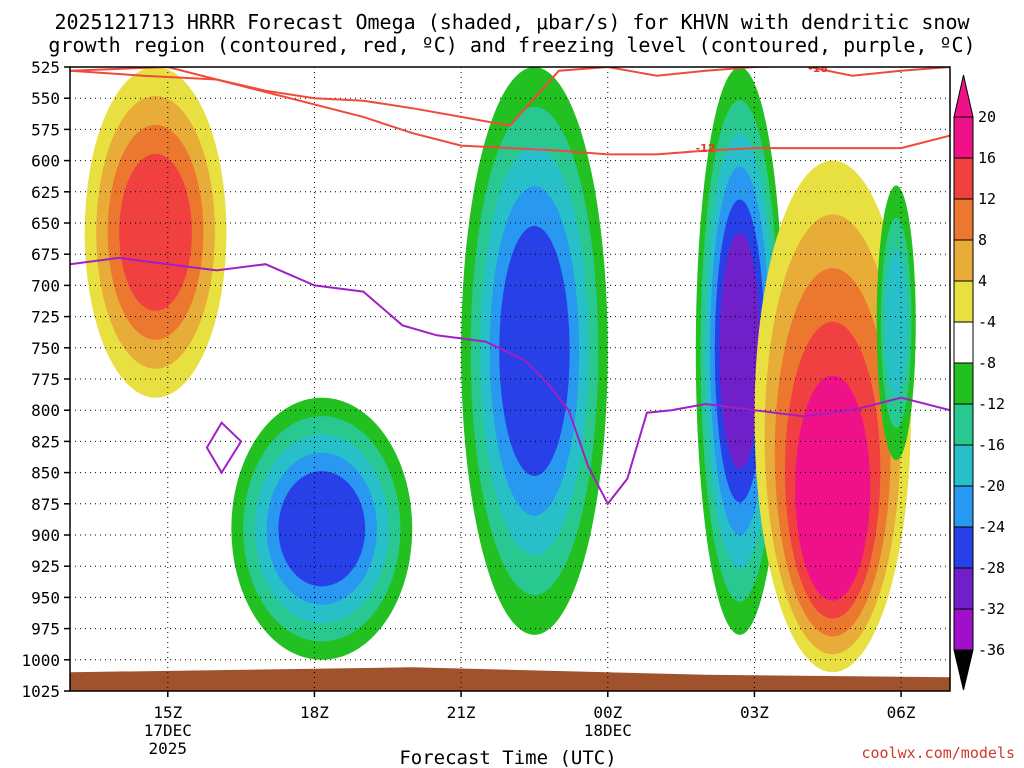 The height and width of the screenshot is (768, 1024). Describe the element at coordinates (991, 650) in the screenshot. I see `colorbar-label: -36` at that location.